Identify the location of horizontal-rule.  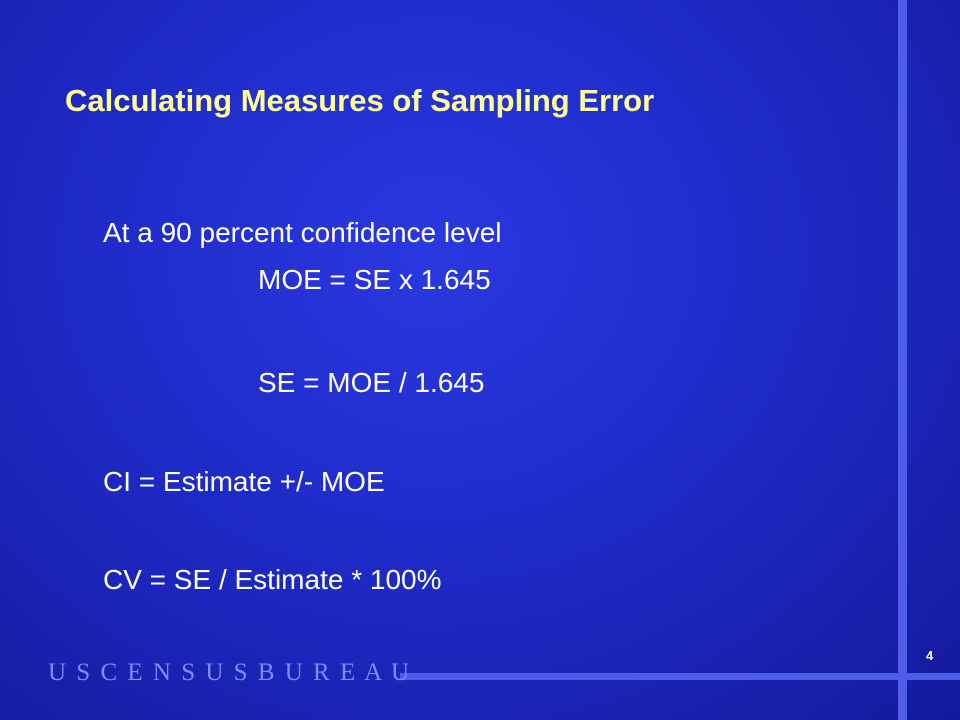
(680, 676).